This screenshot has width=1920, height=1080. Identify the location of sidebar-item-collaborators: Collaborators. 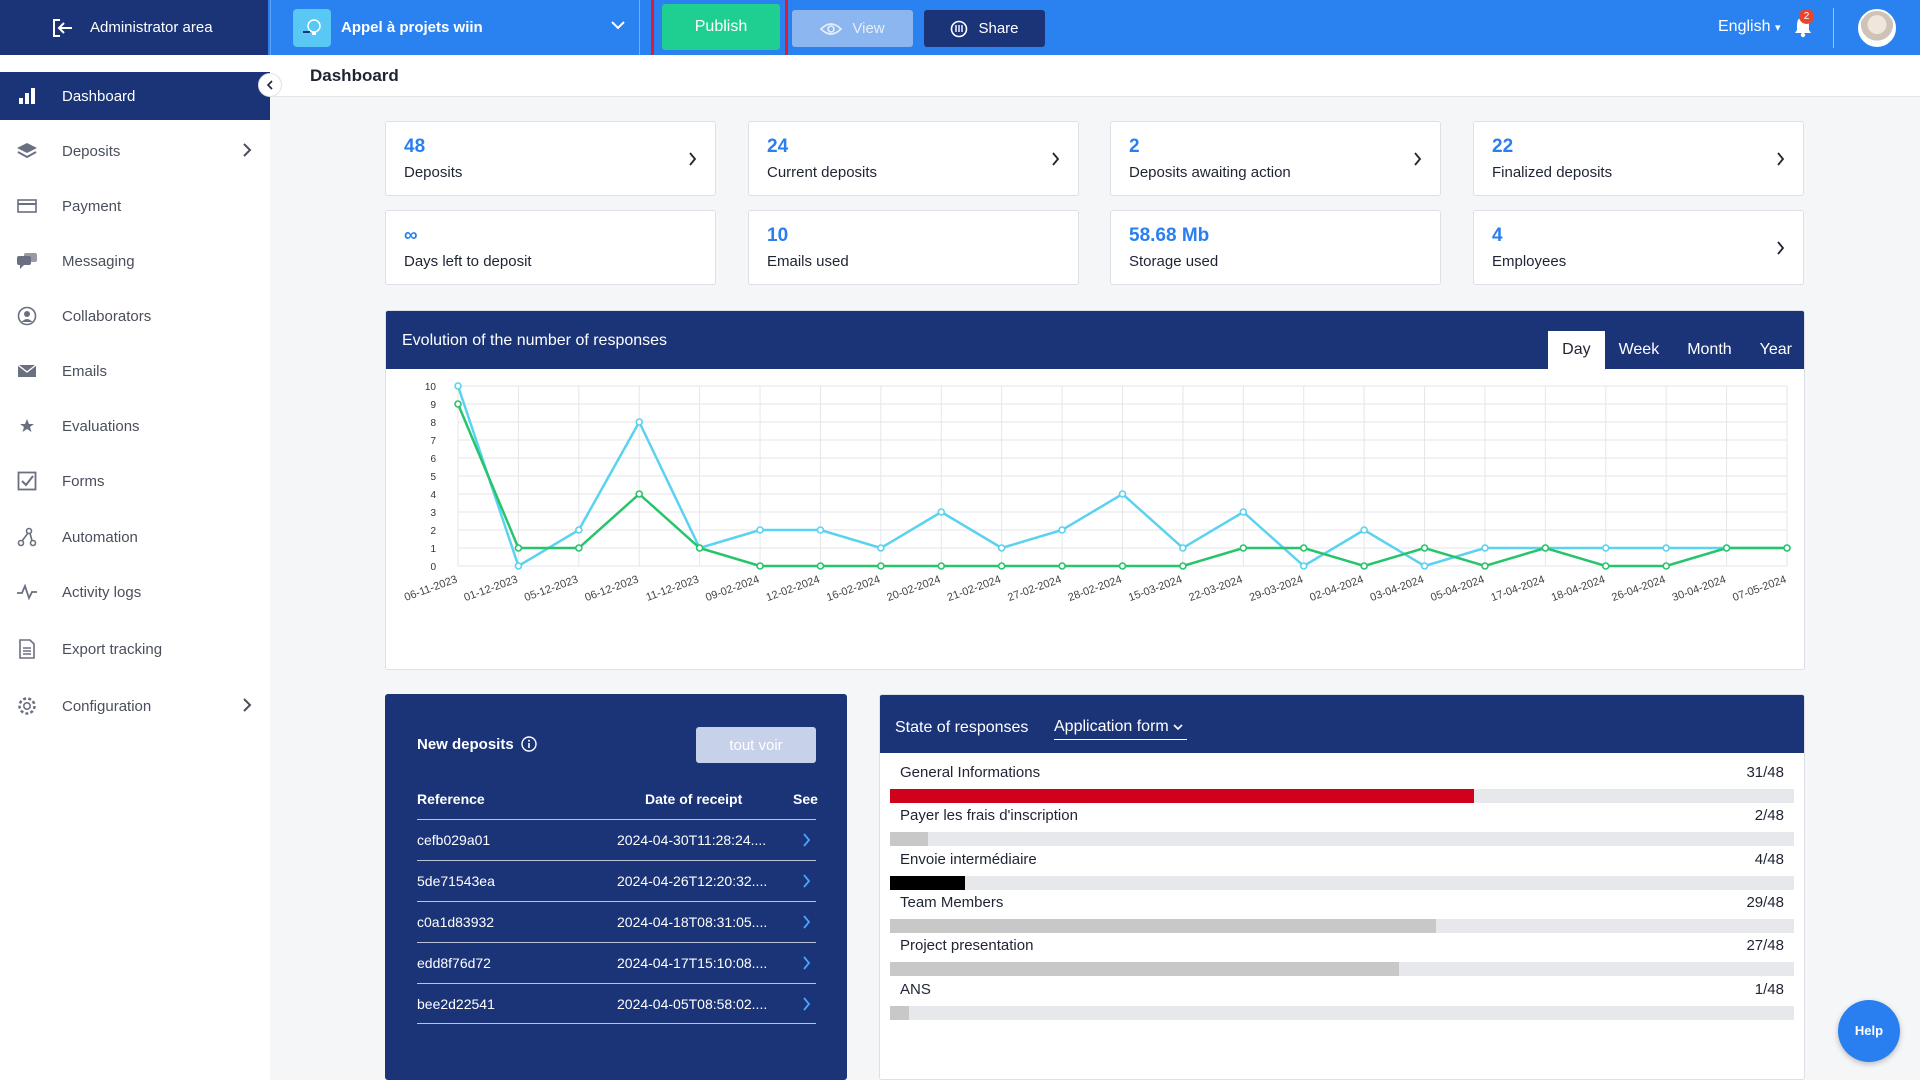
(135, 316).